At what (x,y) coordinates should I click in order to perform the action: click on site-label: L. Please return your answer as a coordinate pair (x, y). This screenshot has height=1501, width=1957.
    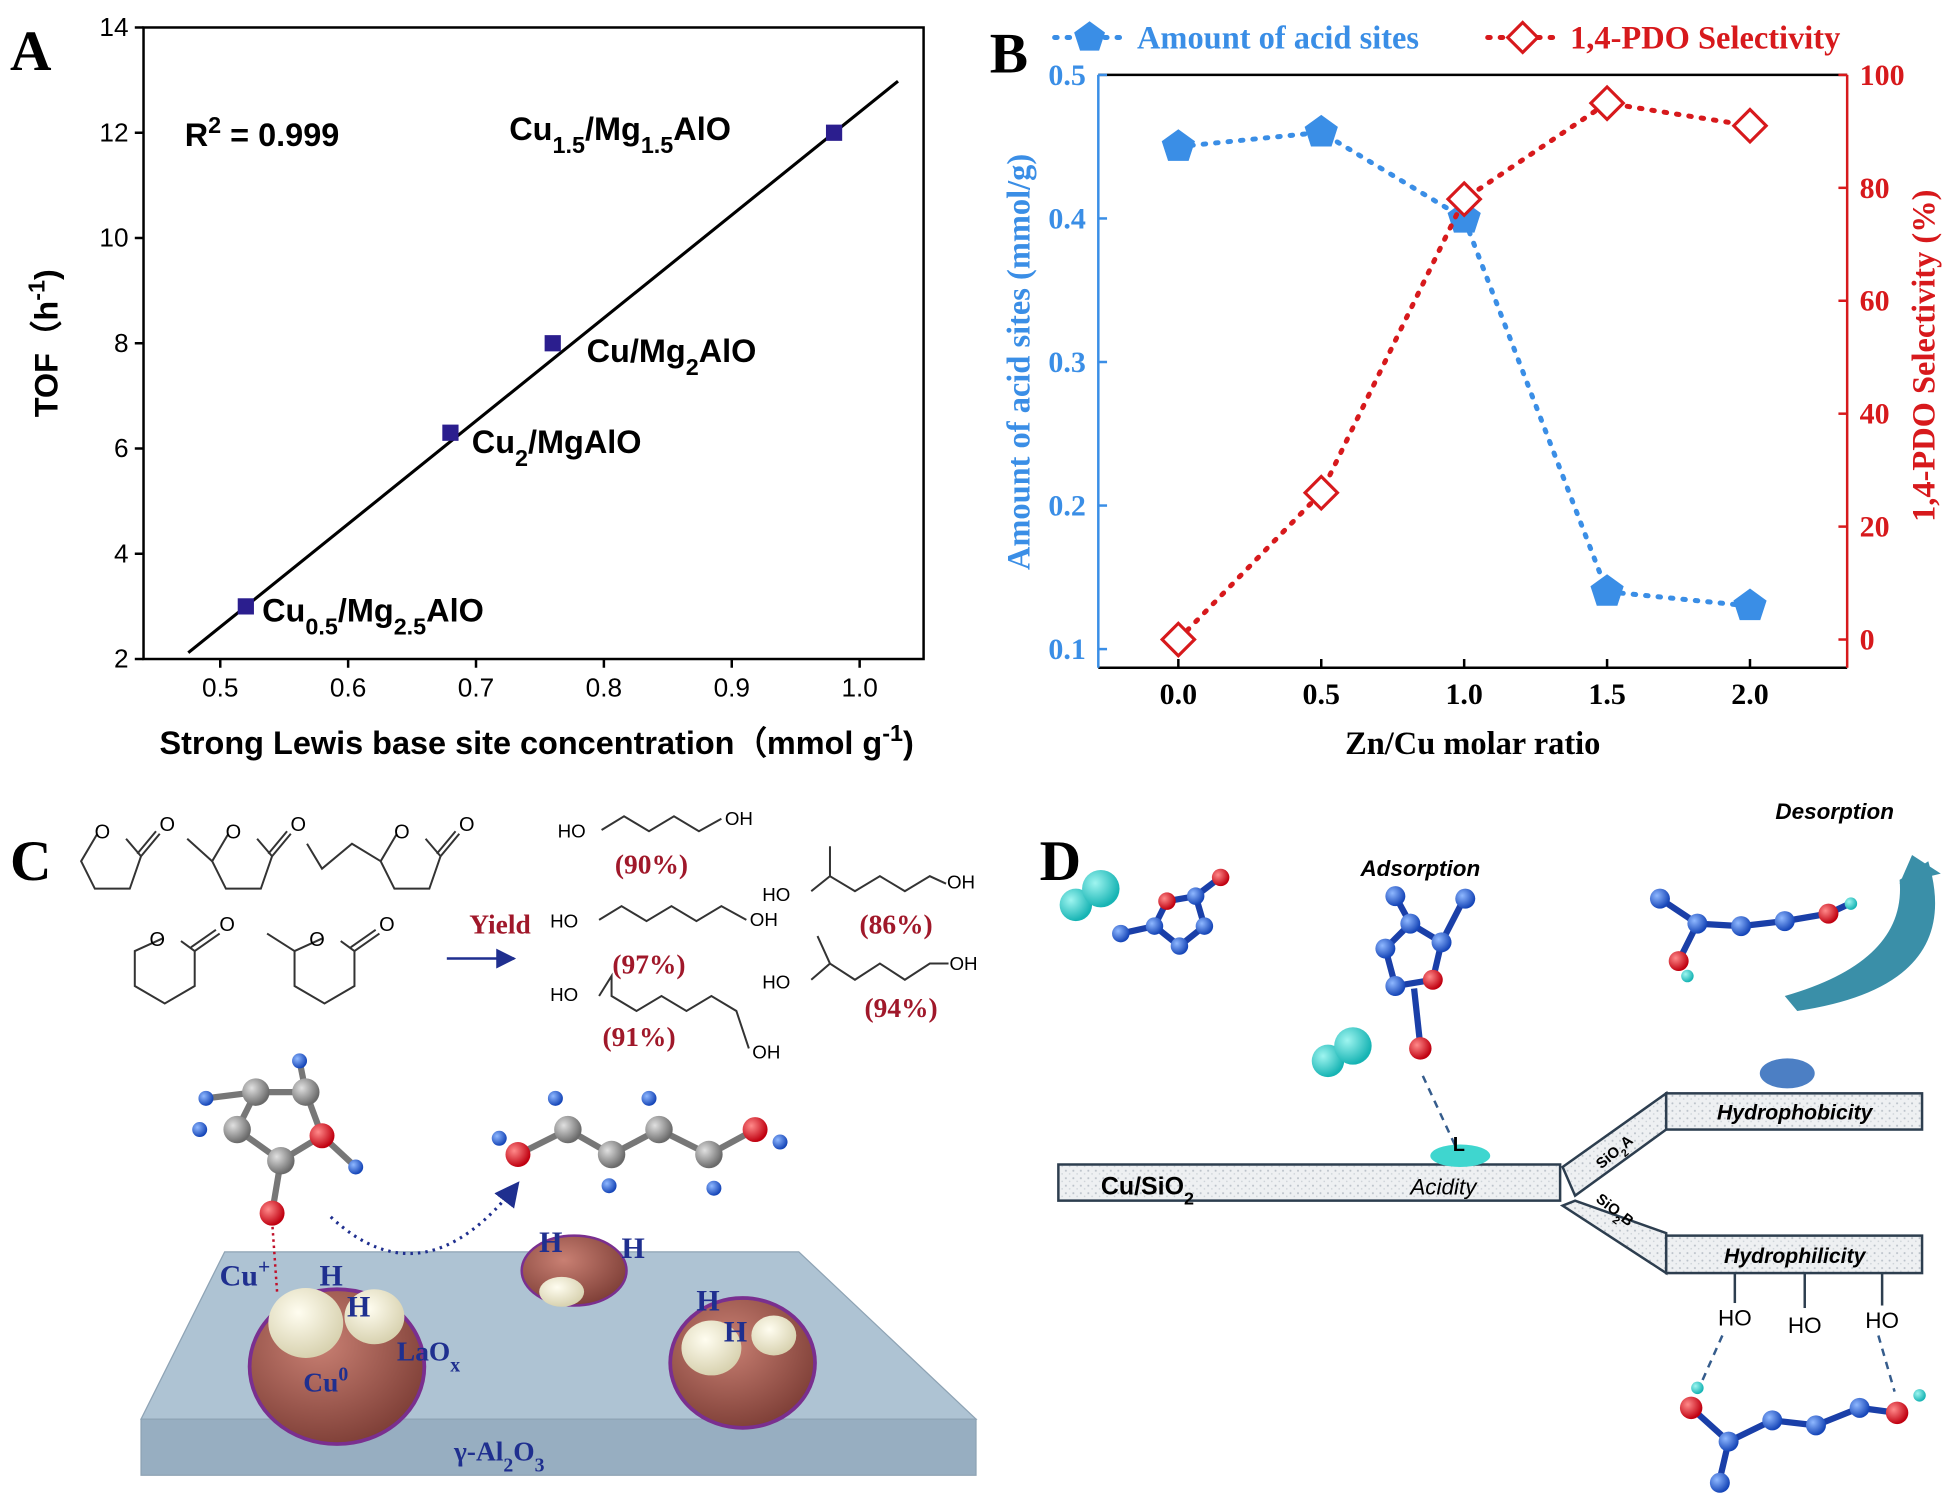
    Looking at the image, I should click on (1459, 1145).